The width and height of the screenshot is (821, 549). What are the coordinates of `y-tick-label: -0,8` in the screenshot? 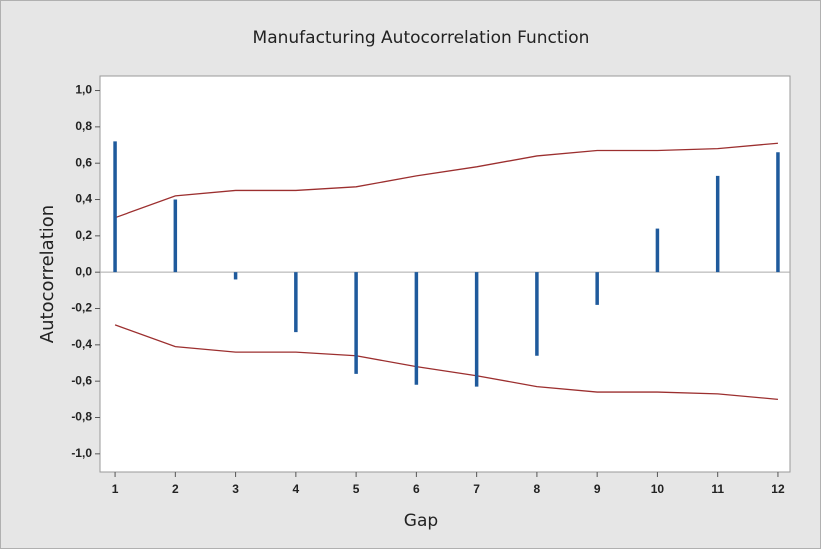 It's located at (81, 417).